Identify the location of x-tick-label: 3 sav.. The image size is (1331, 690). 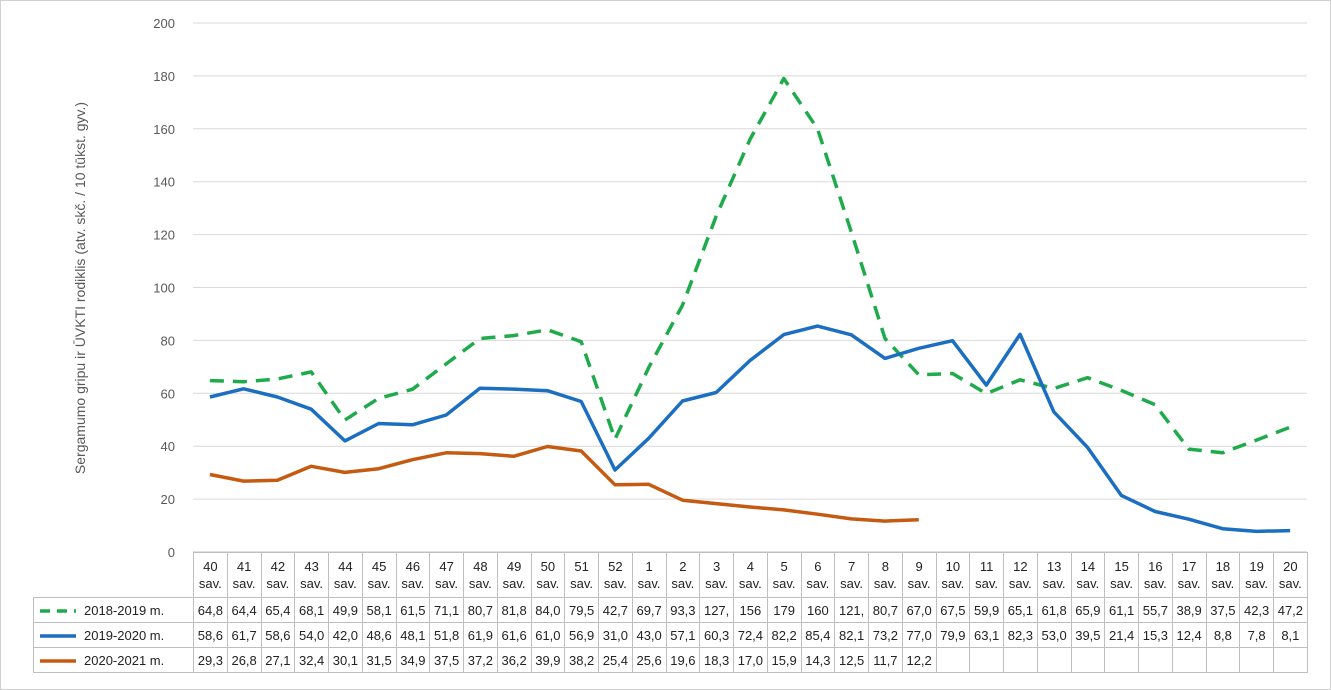
(716, 575).